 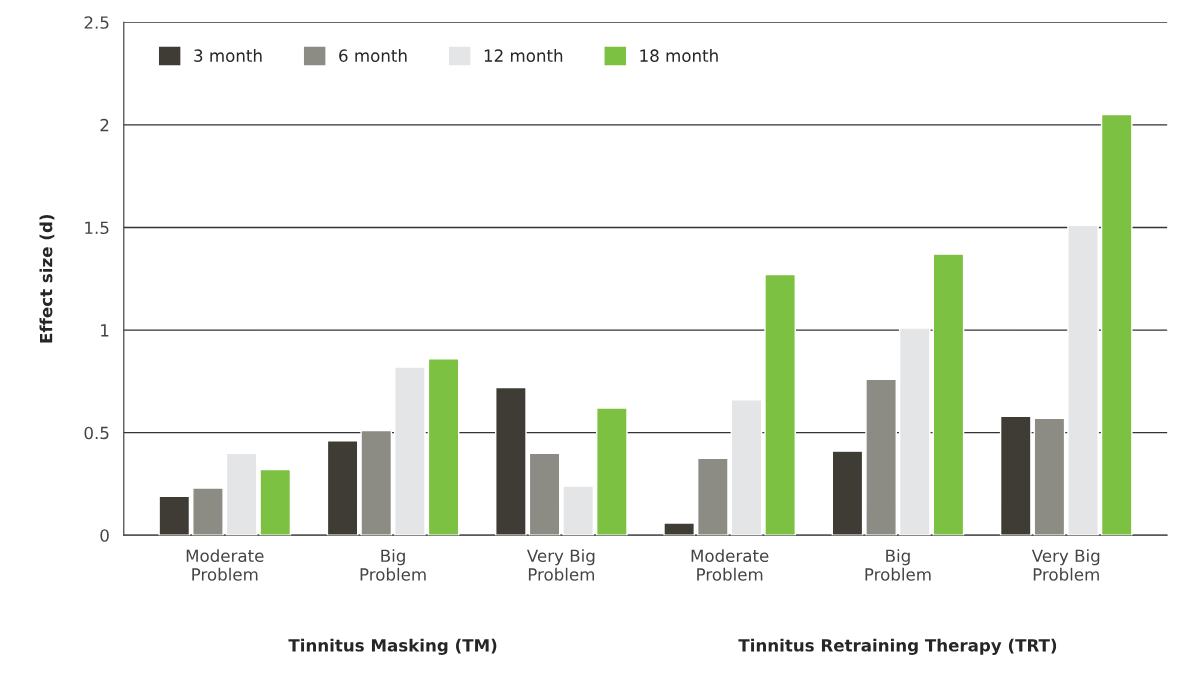 I want to click on text: Tinnitus Retraining Therapy (TRT), so click(x=897, y=646).